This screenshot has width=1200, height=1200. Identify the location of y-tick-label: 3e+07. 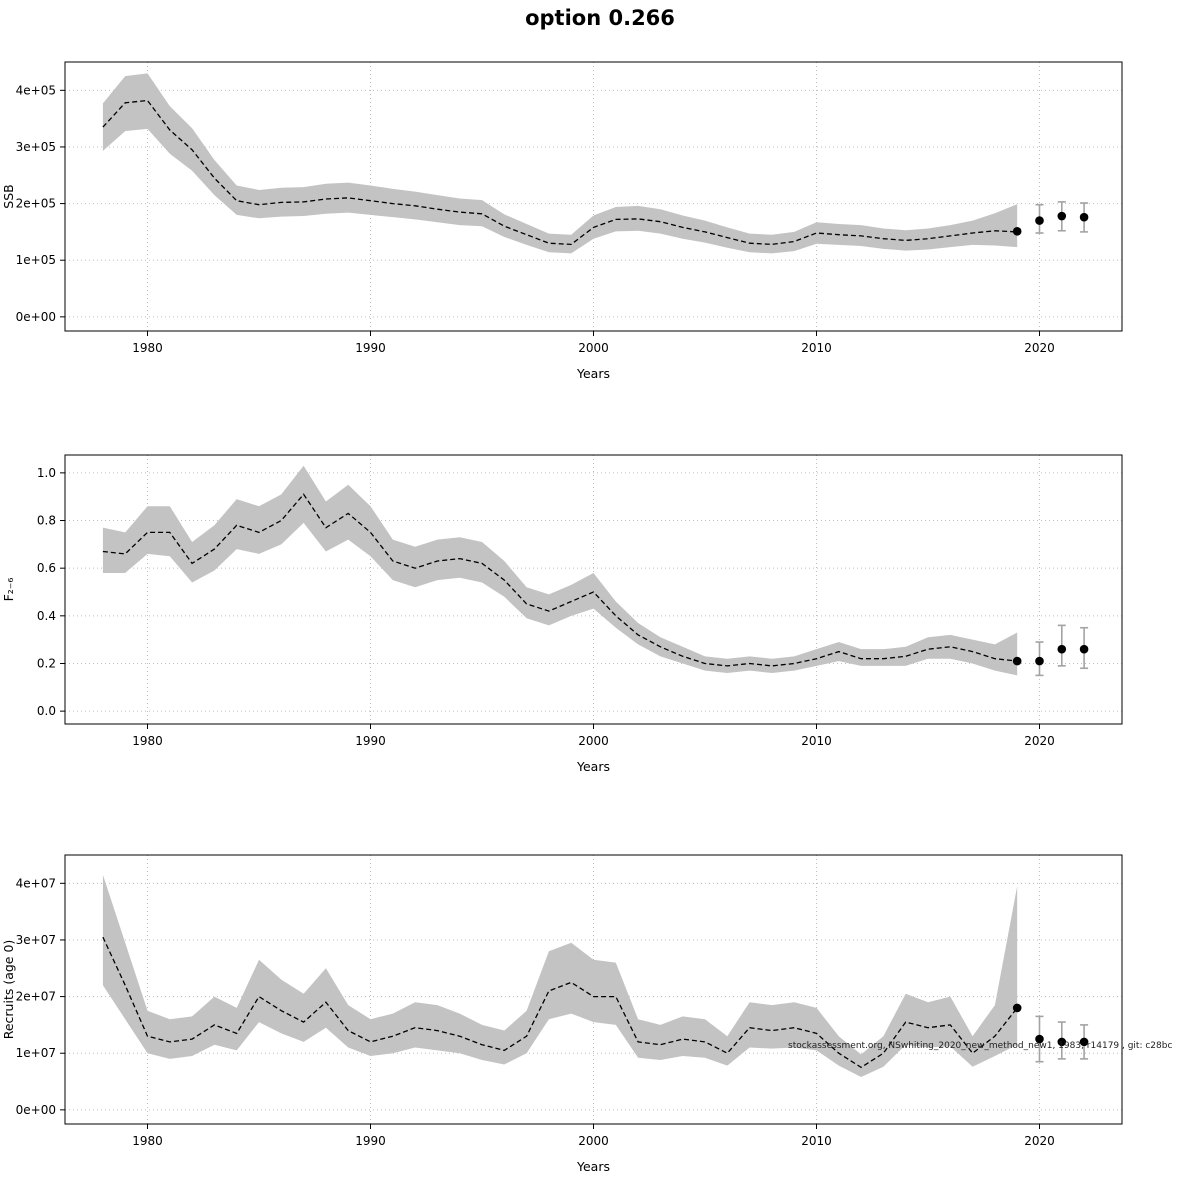
(36, 940).